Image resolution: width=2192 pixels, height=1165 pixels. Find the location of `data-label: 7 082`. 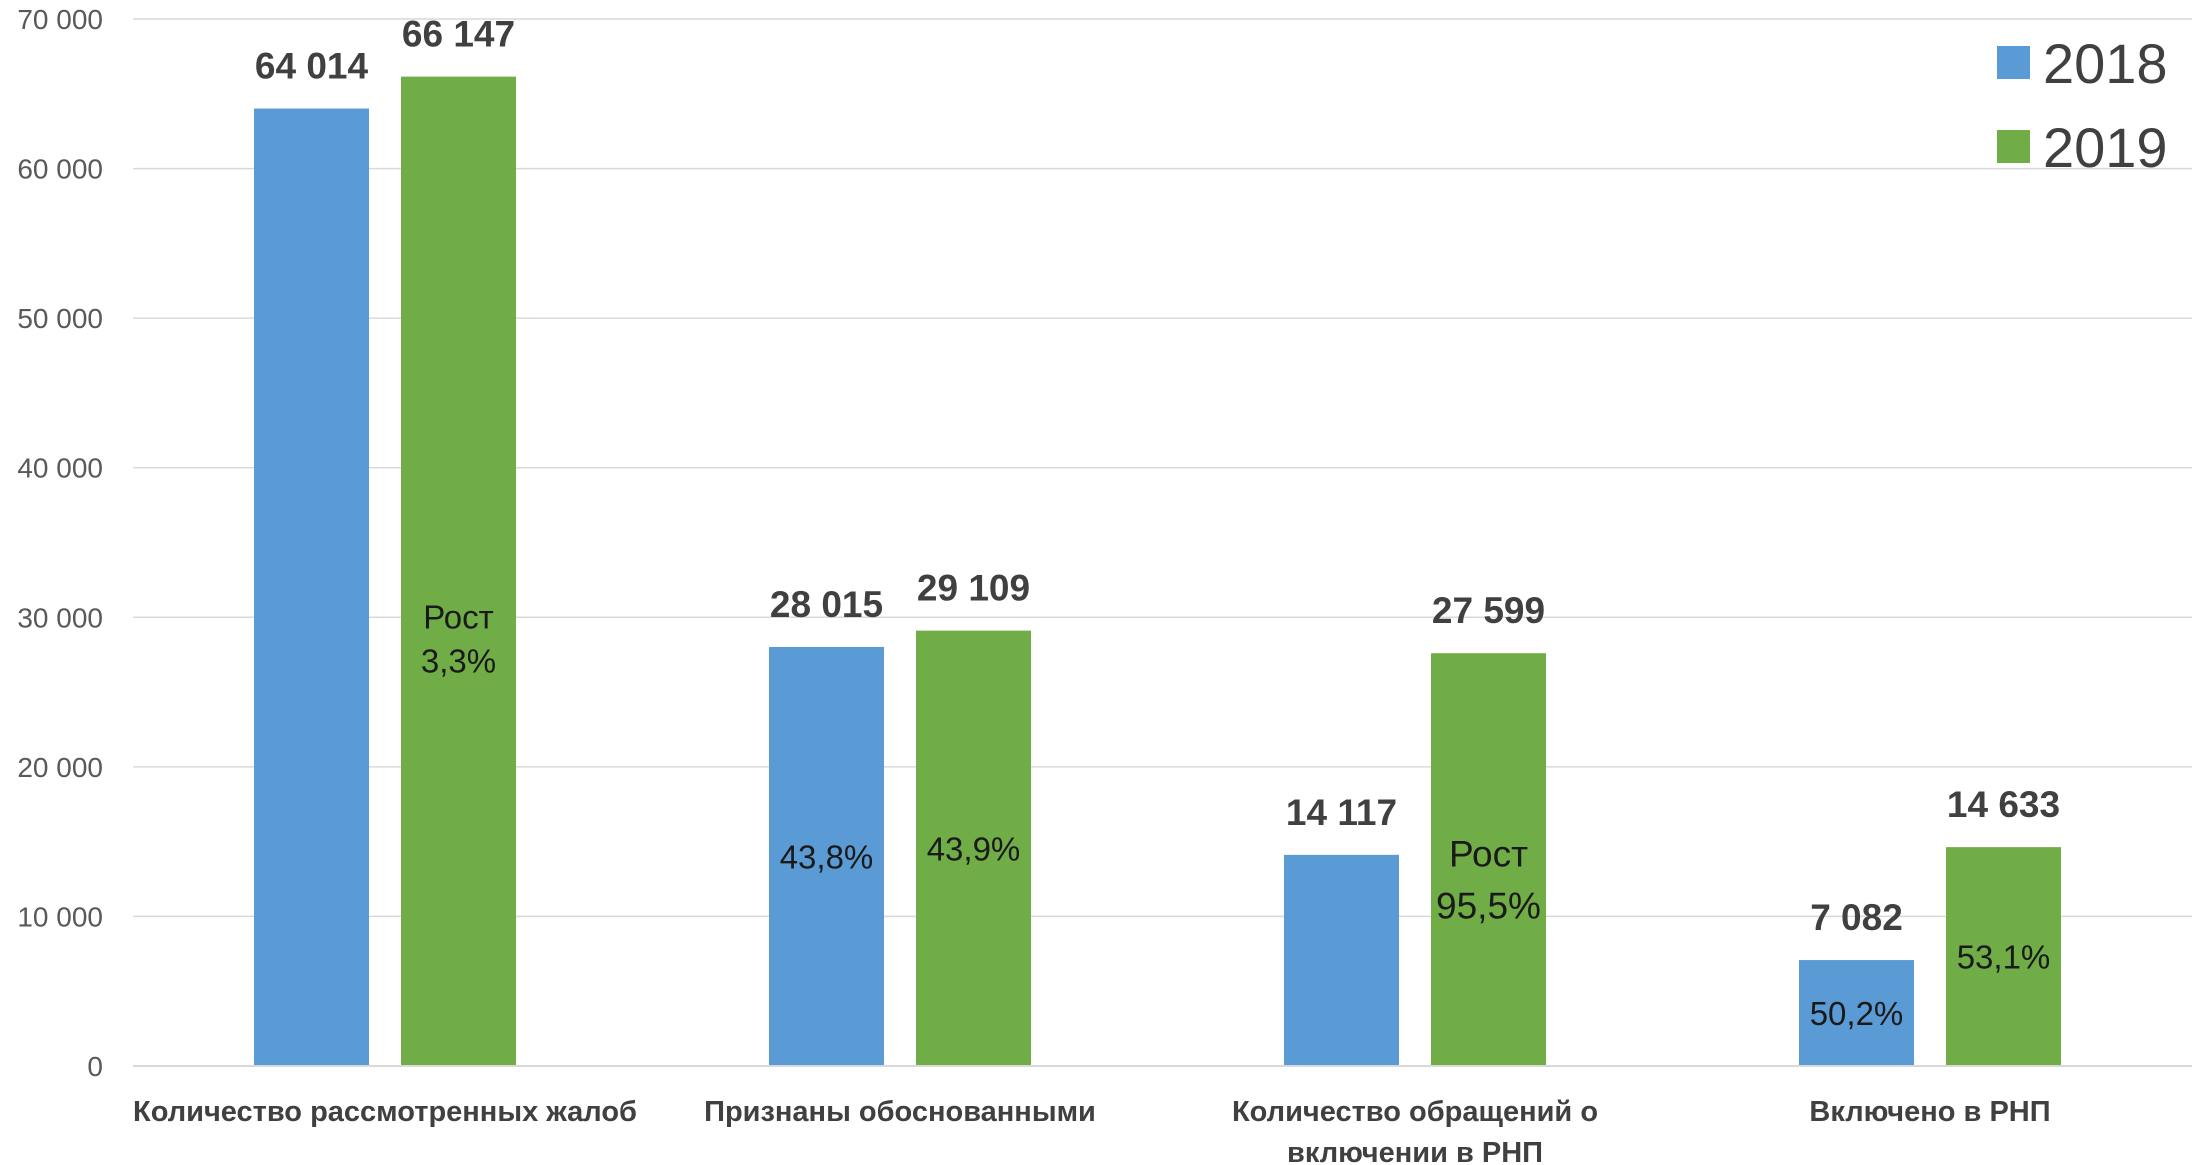

data-label: 7 082 is located at coordinates (1856, 917).